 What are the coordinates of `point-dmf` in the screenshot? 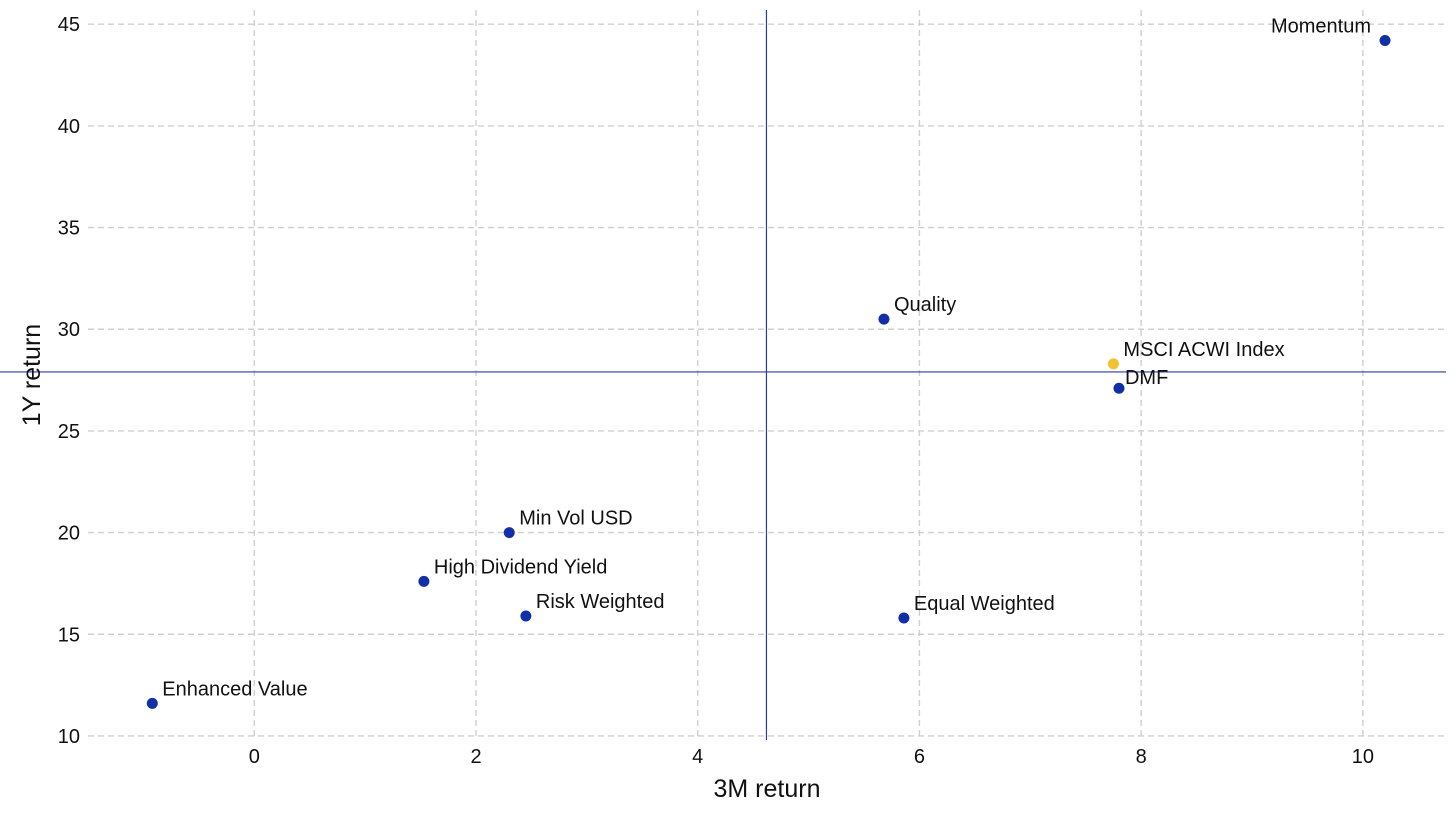 It's located at (1119, 388).